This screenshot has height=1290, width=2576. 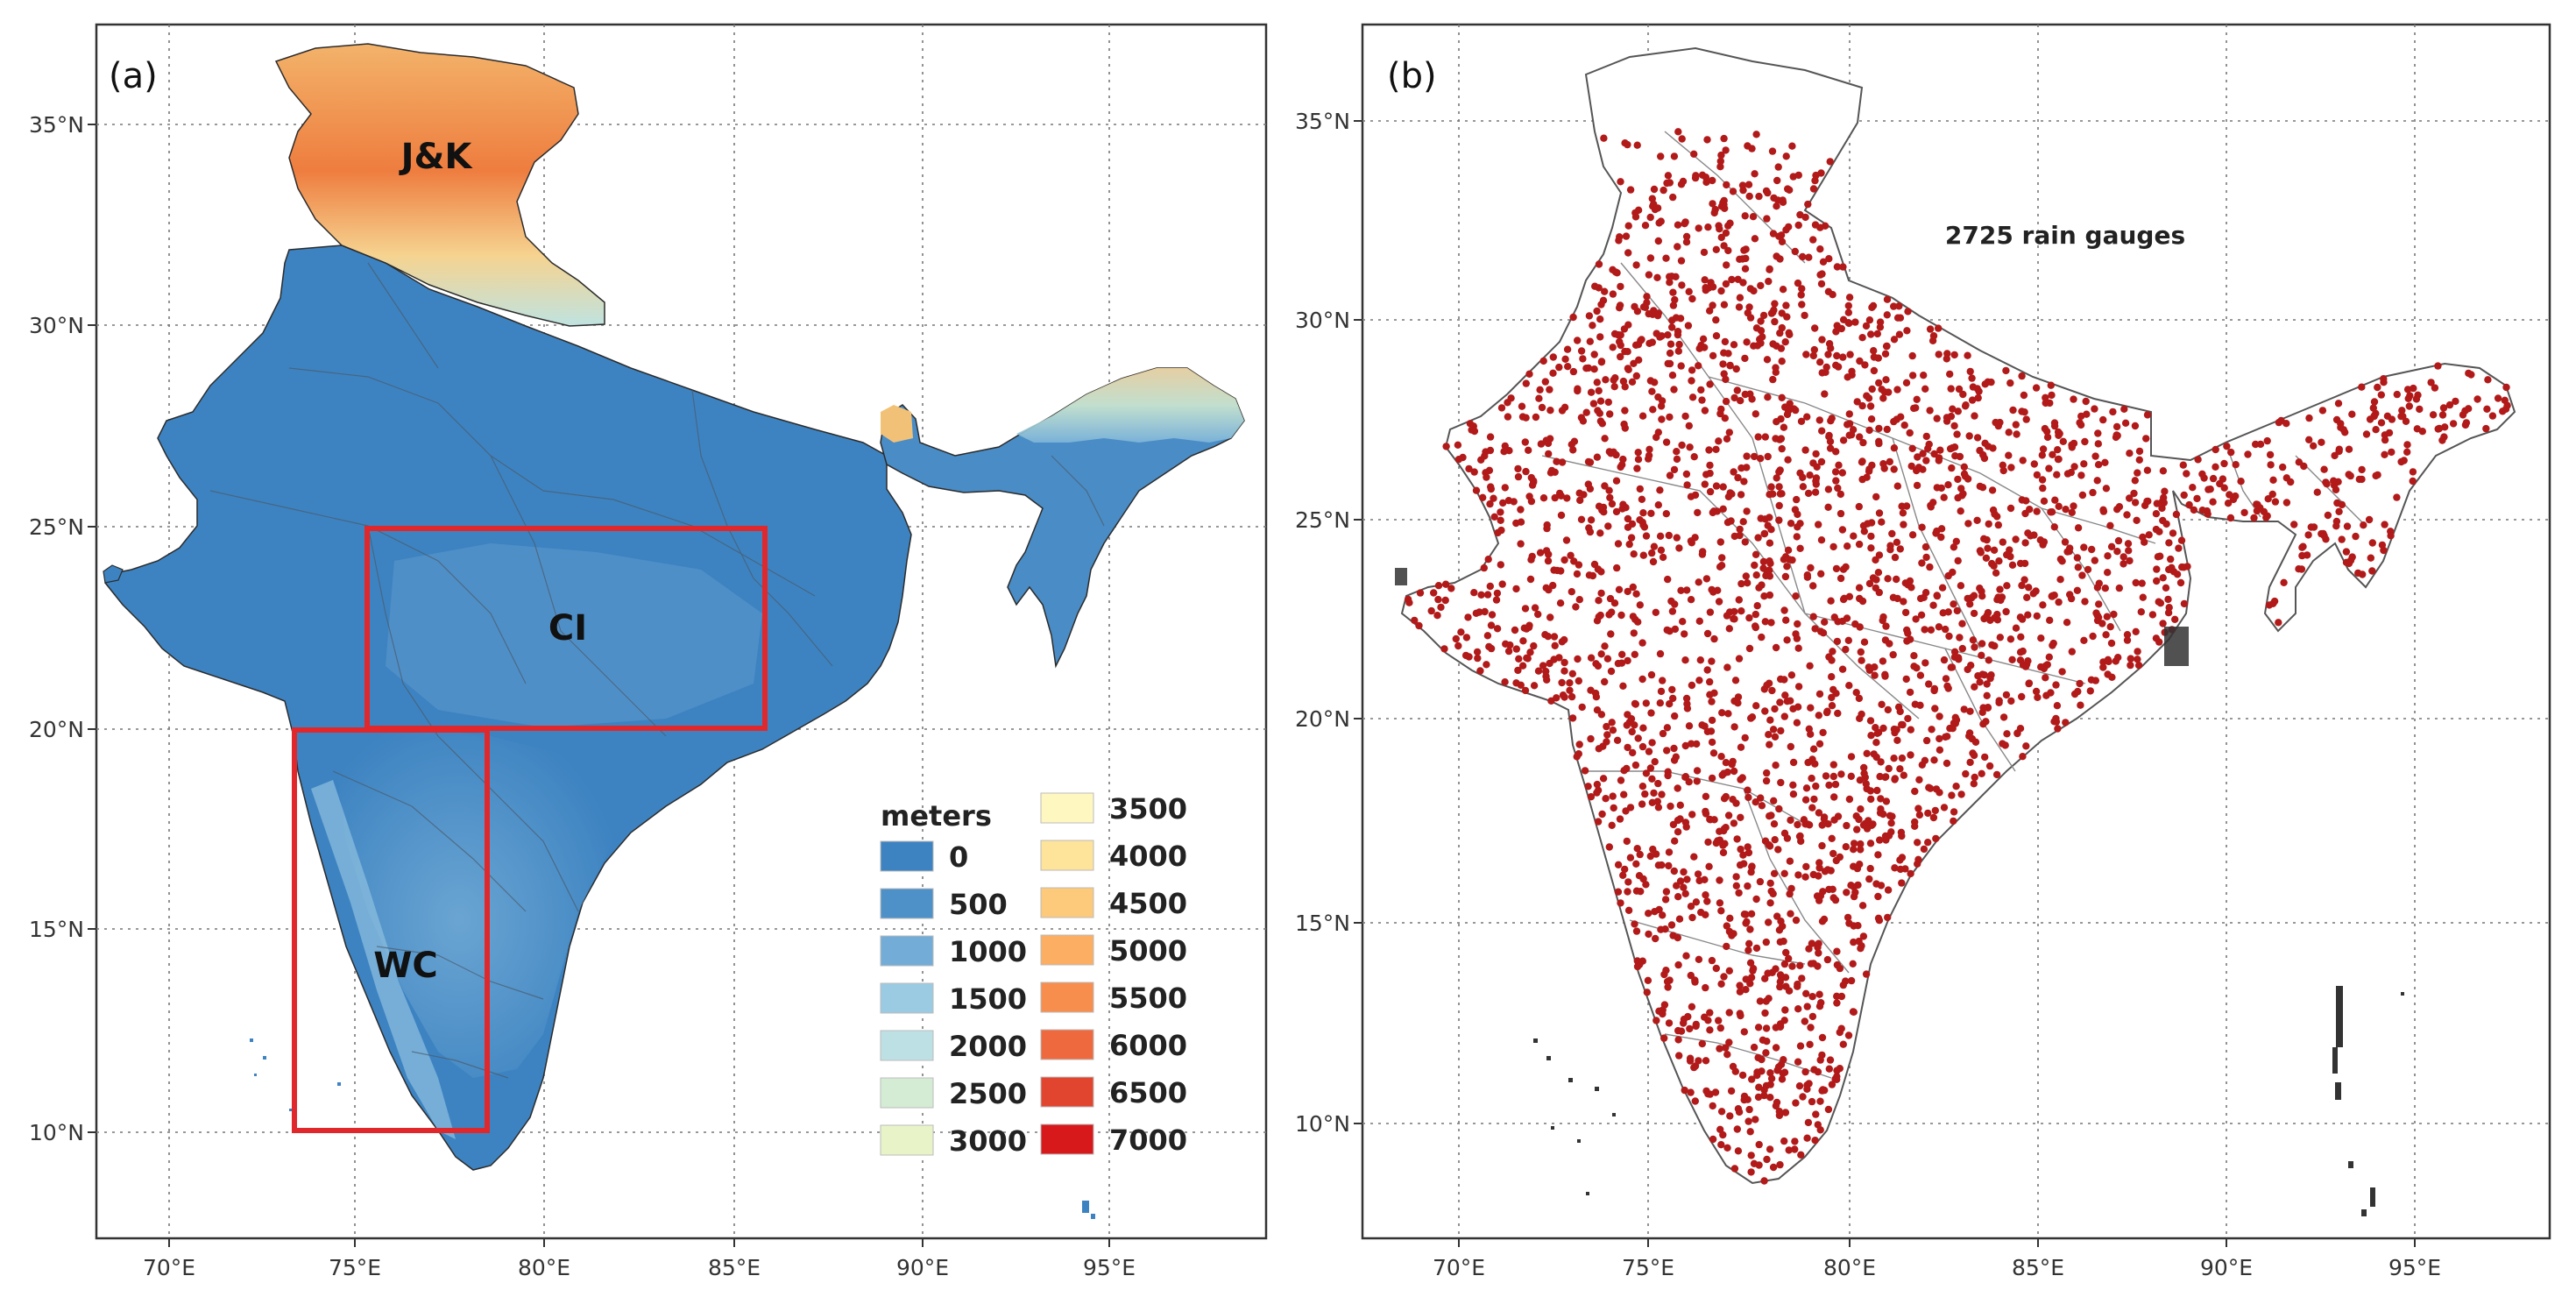 What do you see at coordinates (2038, 1267) in the screenshot?
I see `x-tick-label: 85°E` at bounding box center [2038, 1267].